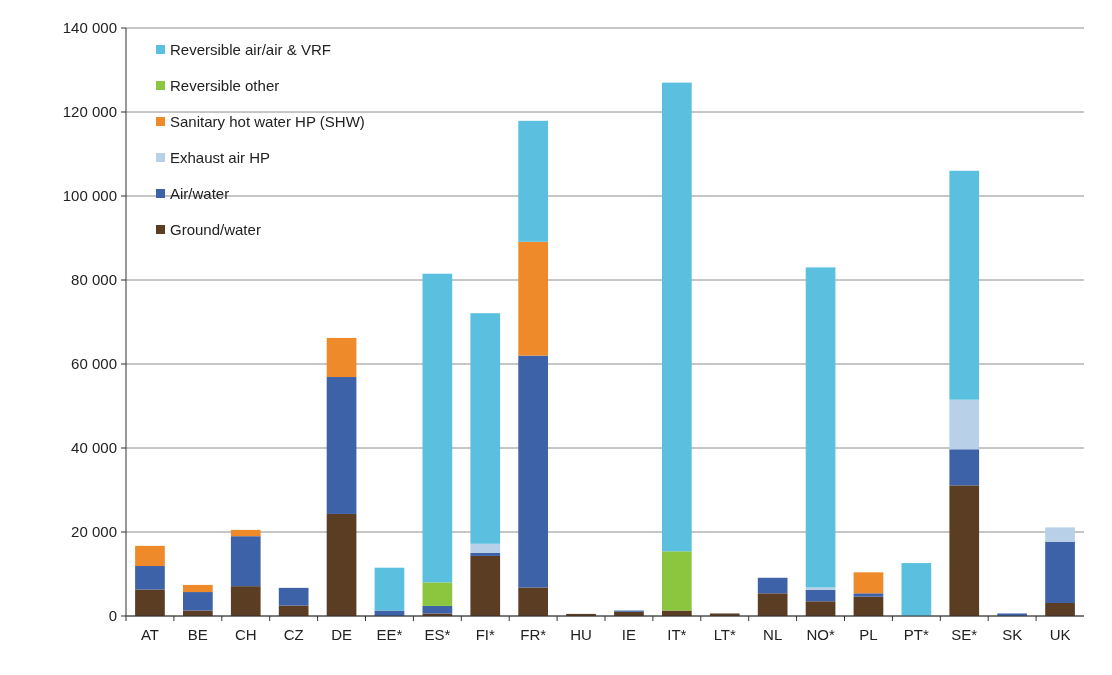 The height and width of the screenshot is (675, 1112). What do you see at coordinates (916, 634) in the screenshot?
I see `x-tick-label: PT*` at bounding box center [916, 634].